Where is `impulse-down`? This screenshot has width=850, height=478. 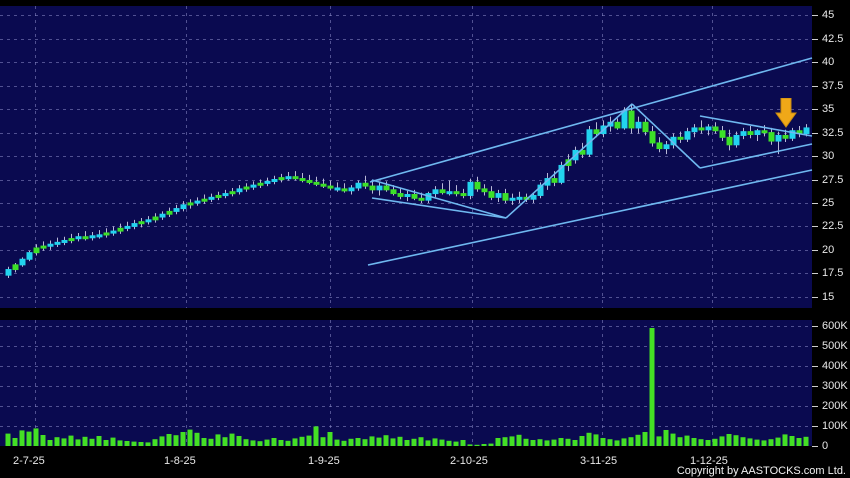 impulse-down is located at coordinates (666, 136).